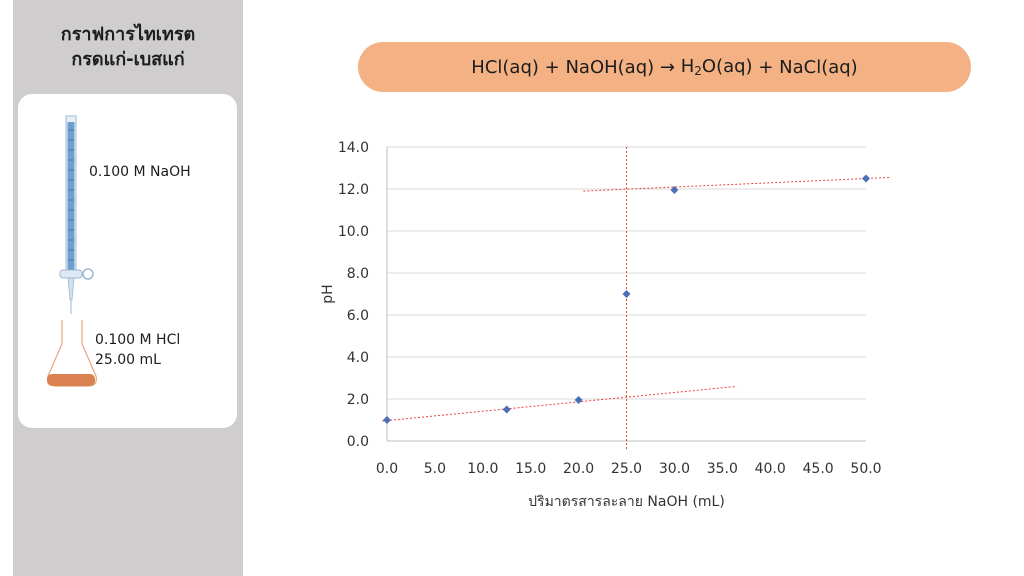  What do you see at coordinates (128, 360) in the screenshot?
I see `flask-label-line2: 25.00 mL` at bounding box center [128, 360].